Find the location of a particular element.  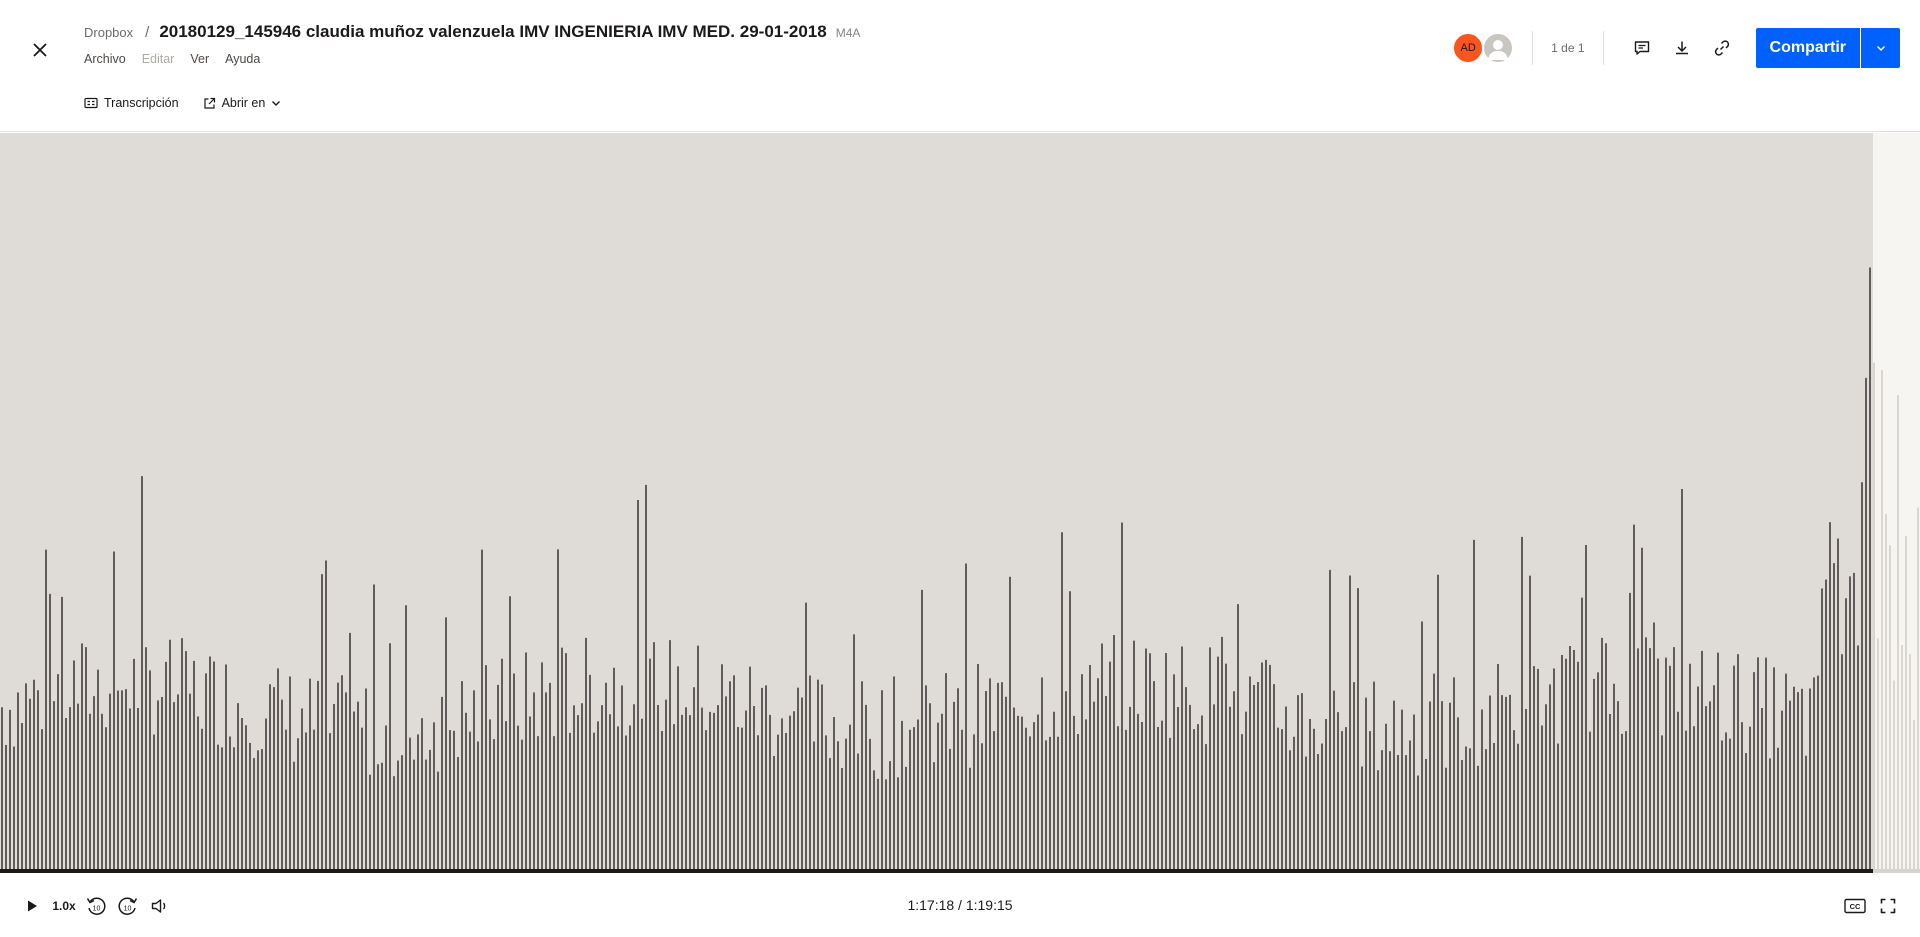

fullscreen-icon is located at coordinates (1888, 906).